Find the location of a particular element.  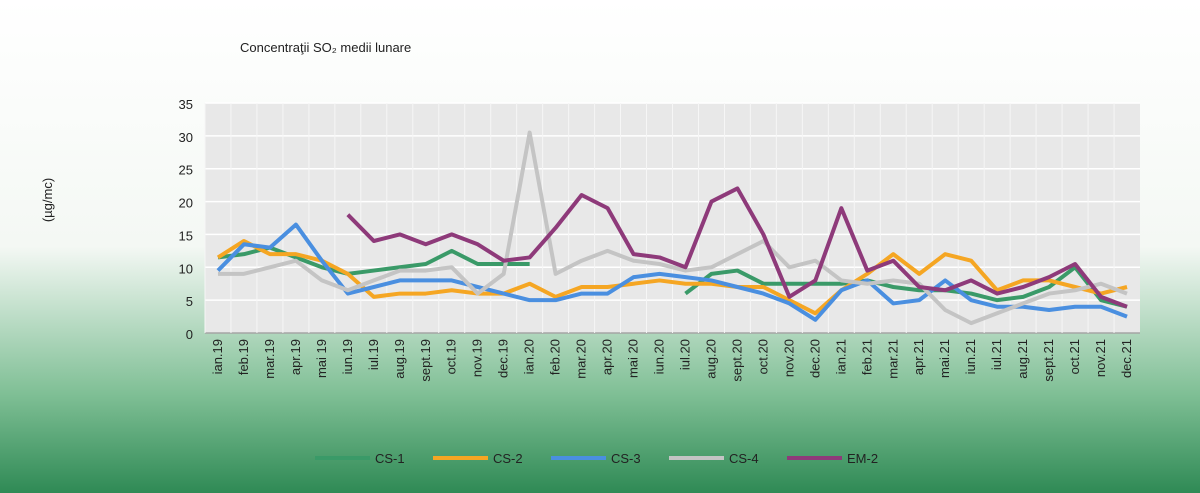

x-tick-label: sept.19 is located at coordinates (425, 360).